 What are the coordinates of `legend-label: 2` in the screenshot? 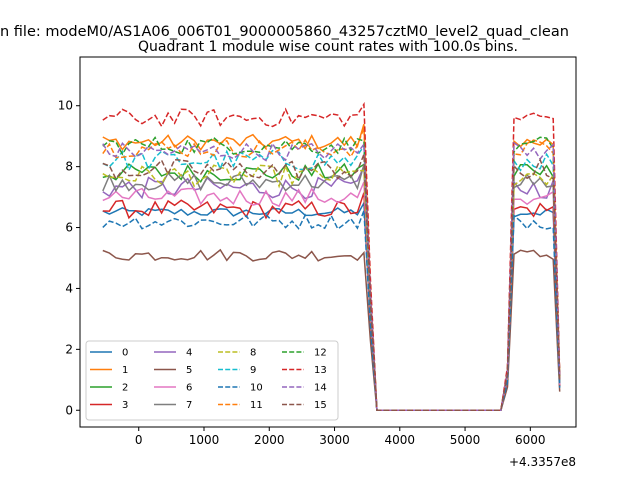 It's located at (125, 388).